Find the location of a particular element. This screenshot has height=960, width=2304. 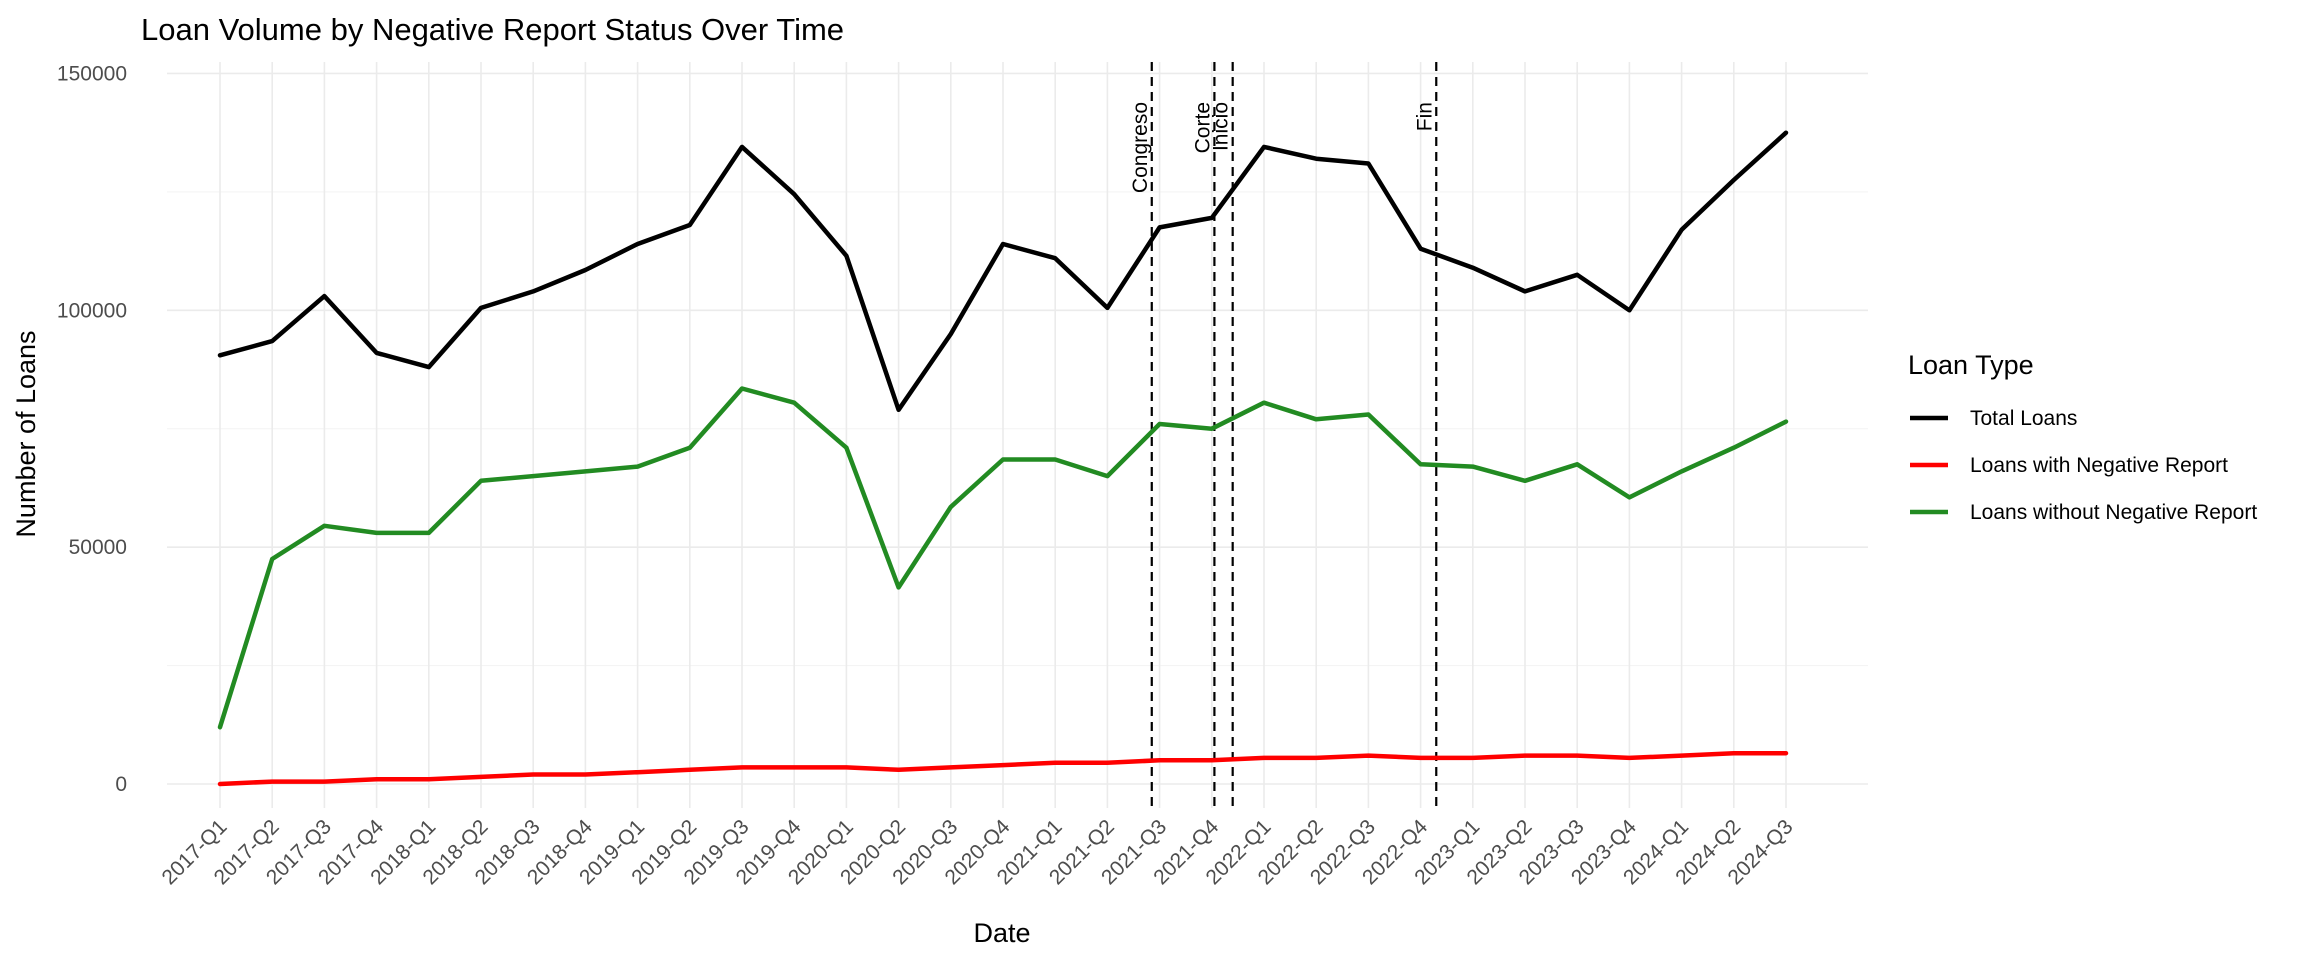

event-label: Inicio is located at coordinates (1221, 126).